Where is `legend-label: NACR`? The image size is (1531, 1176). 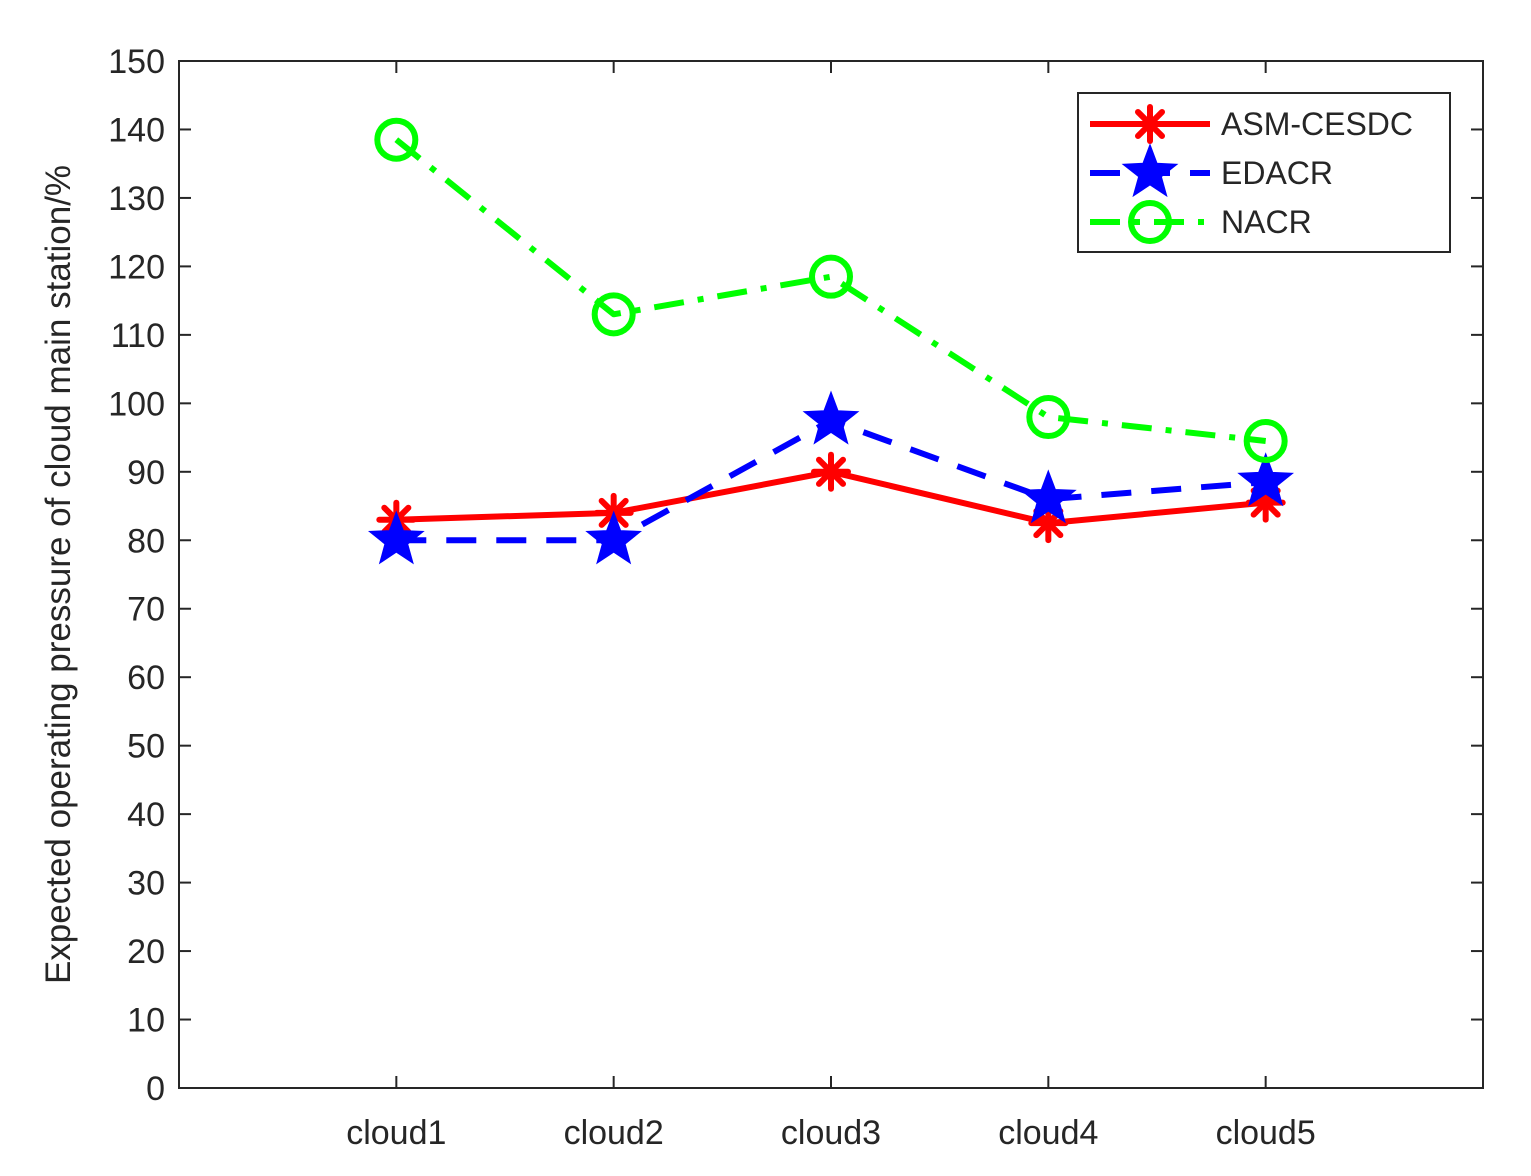 legend-label: NACR is located at coordinates (1266, 222).